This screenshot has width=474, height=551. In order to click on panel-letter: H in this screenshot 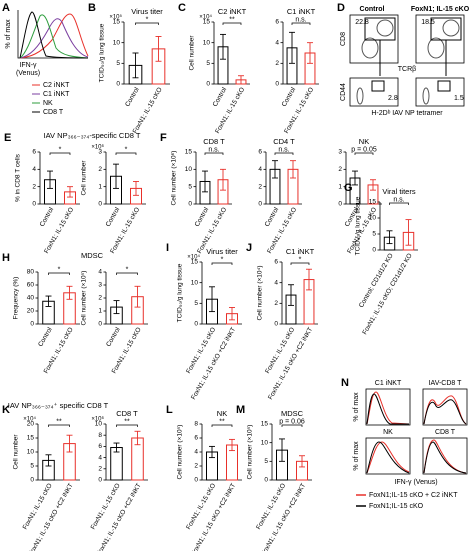, I will do `click(6, 258)`.